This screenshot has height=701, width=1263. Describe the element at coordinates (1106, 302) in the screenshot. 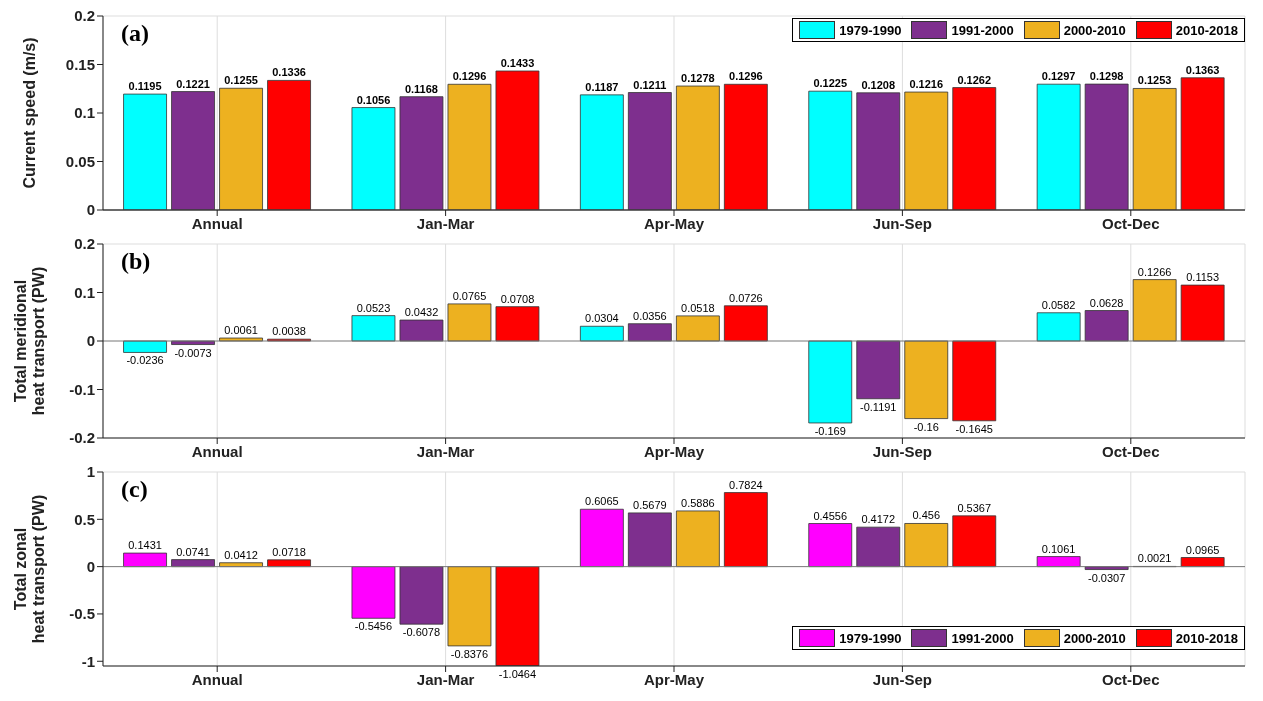

I see `data-label: 0.0628` at that location.